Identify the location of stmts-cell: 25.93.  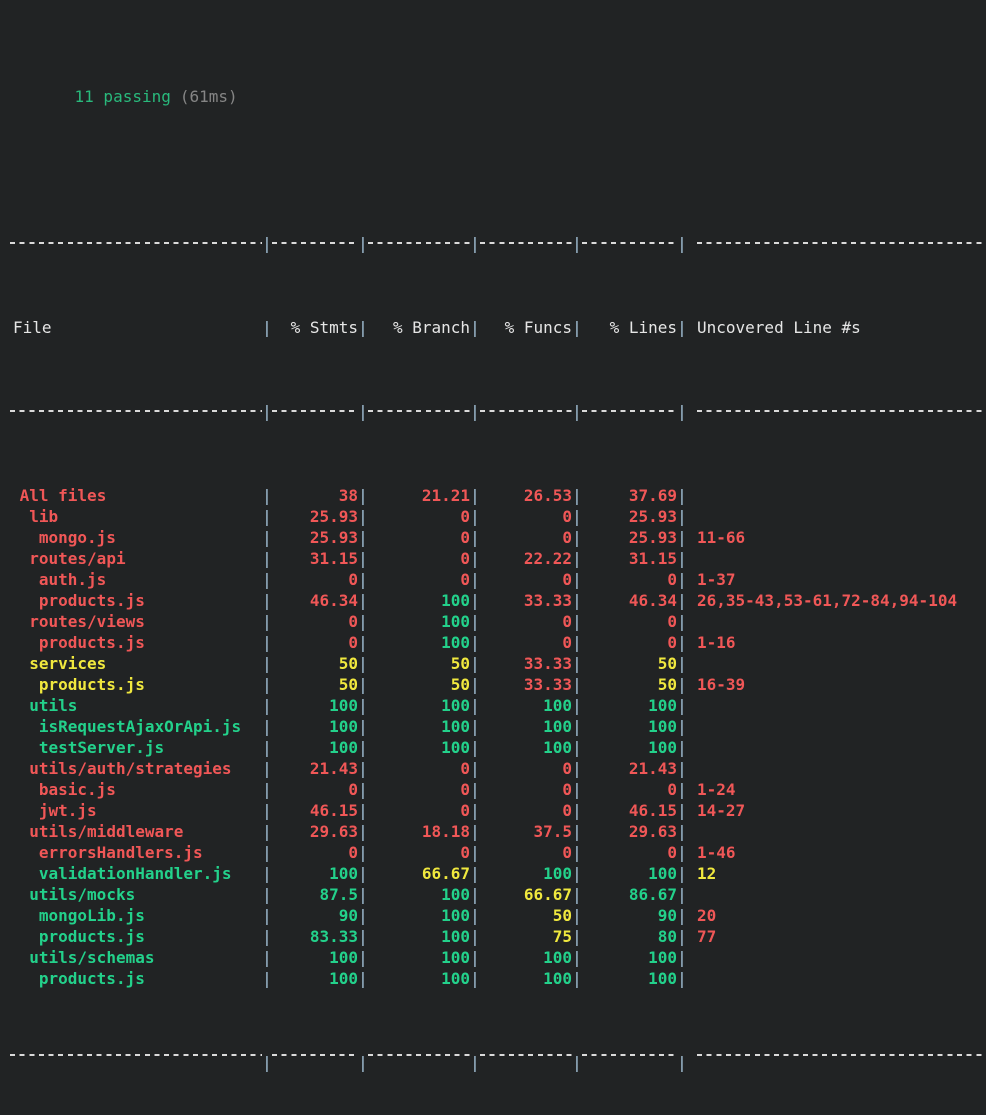
(333, 537).